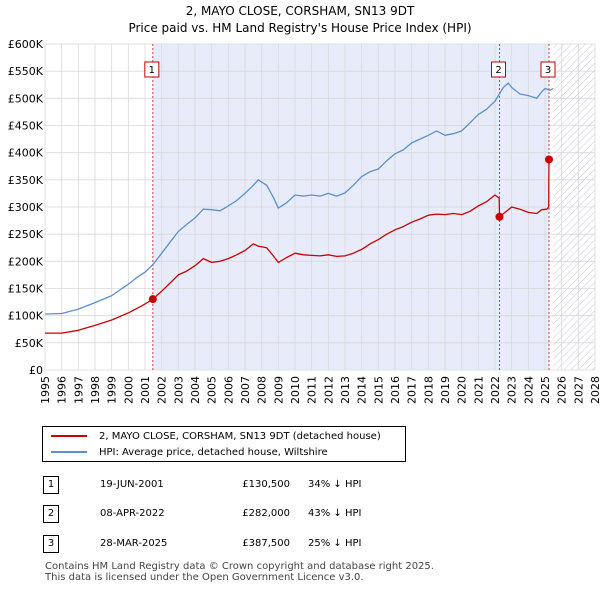 Image resolution: width=600 pixels, height=590 pixels. Describe the element at coordinates (51, 544) in the screenshot. I see `transaction-number: 3` at that location.